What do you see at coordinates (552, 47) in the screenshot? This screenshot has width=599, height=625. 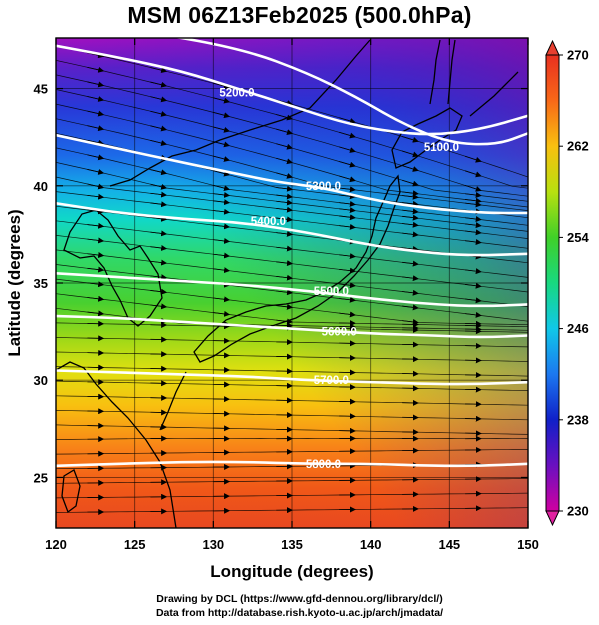 I see `colorbar-top-arrow` at bounding box center [552, 47].